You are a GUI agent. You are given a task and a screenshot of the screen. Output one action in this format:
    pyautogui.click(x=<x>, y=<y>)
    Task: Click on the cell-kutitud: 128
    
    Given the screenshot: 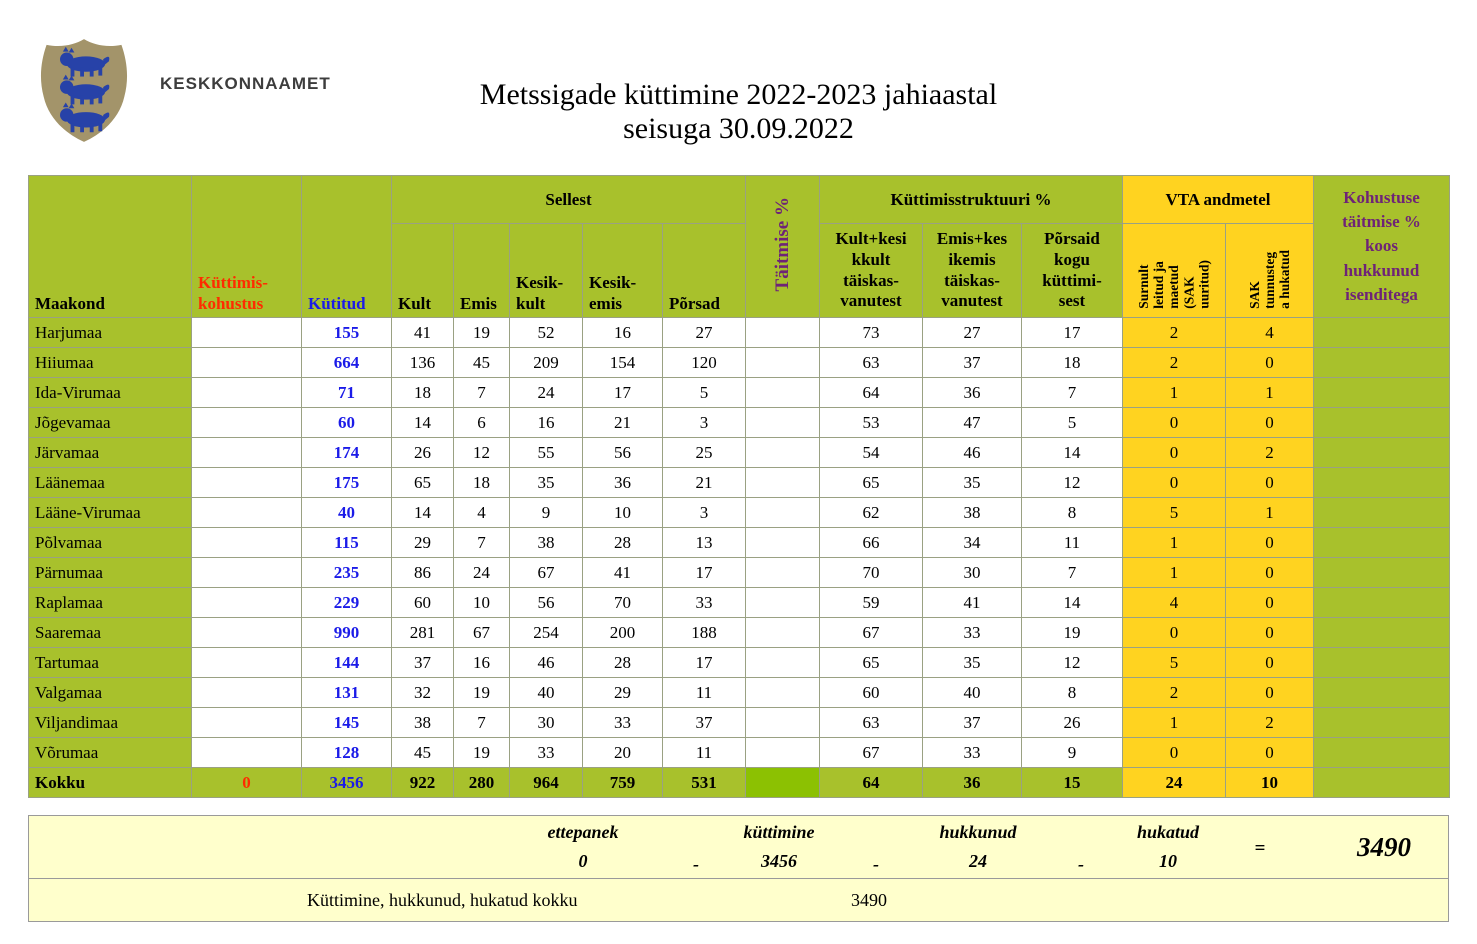 What is the action you would take?
    pyautogui.click(x=346, y=752)
    